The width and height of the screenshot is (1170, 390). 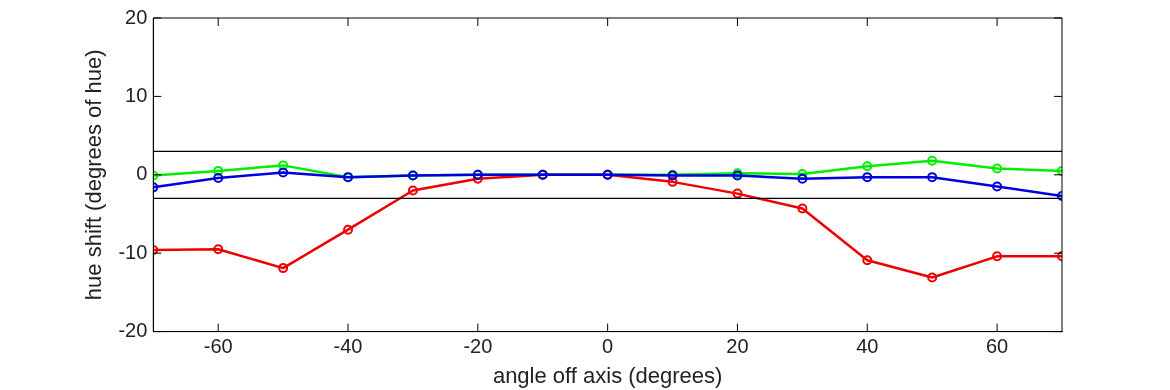 I want to click on x-tick-label: -40, so click(x=348, y=346).